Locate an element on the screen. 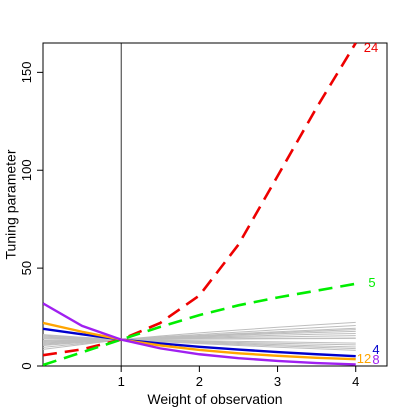 The width and height of the screenshot is (407, 419). x-tick-label: 2 is located at coordinates (199, 381).